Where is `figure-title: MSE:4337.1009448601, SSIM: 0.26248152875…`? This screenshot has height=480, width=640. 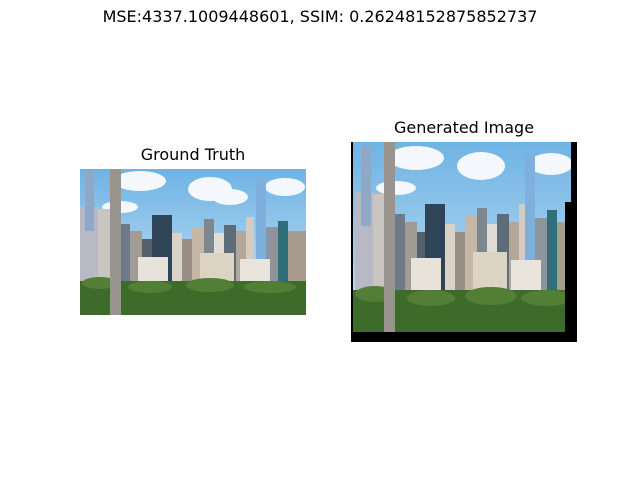
figure-title: MSE:4337.1009448601, SSIM: 0.26248152875… is located at coordinates (320, 16).